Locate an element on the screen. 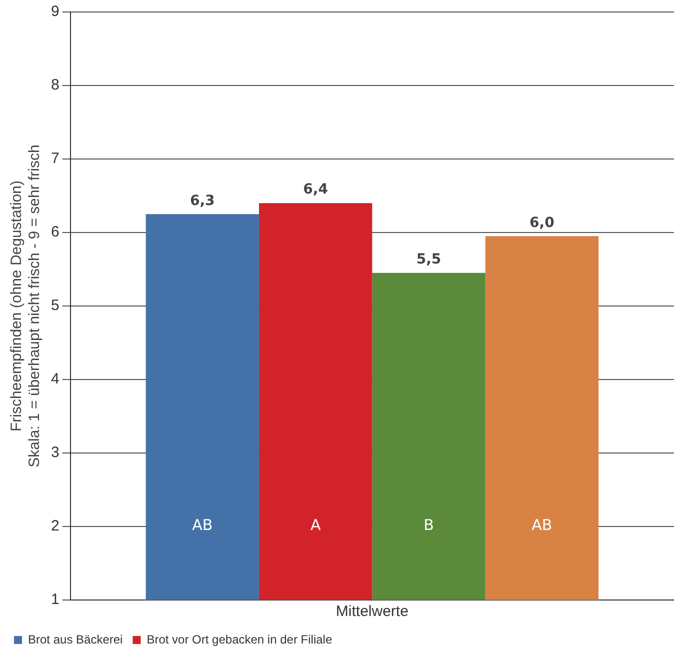 The width and height of the screenshot is (674, 656). x-tick-label: Mittelwerte is located at coordinates (372, 611).